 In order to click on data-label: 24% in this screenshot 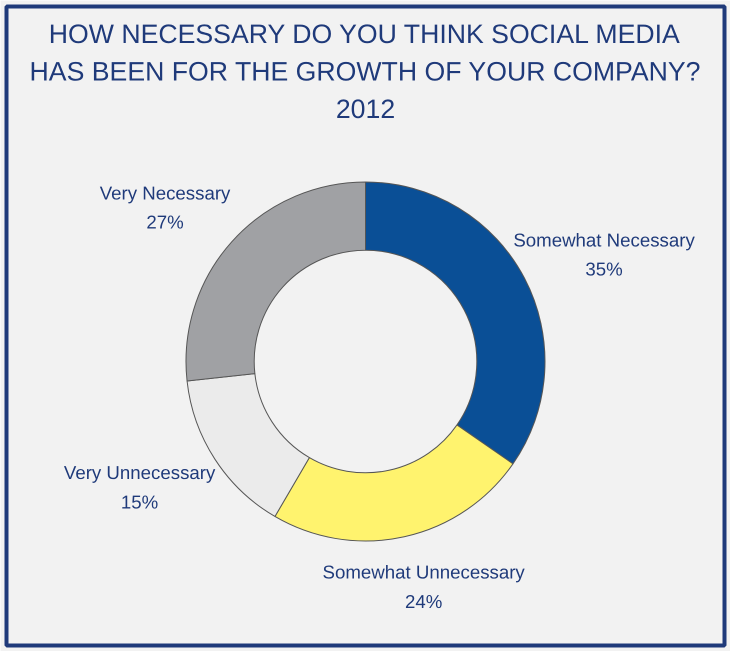, I will do `click(423, 601)`.